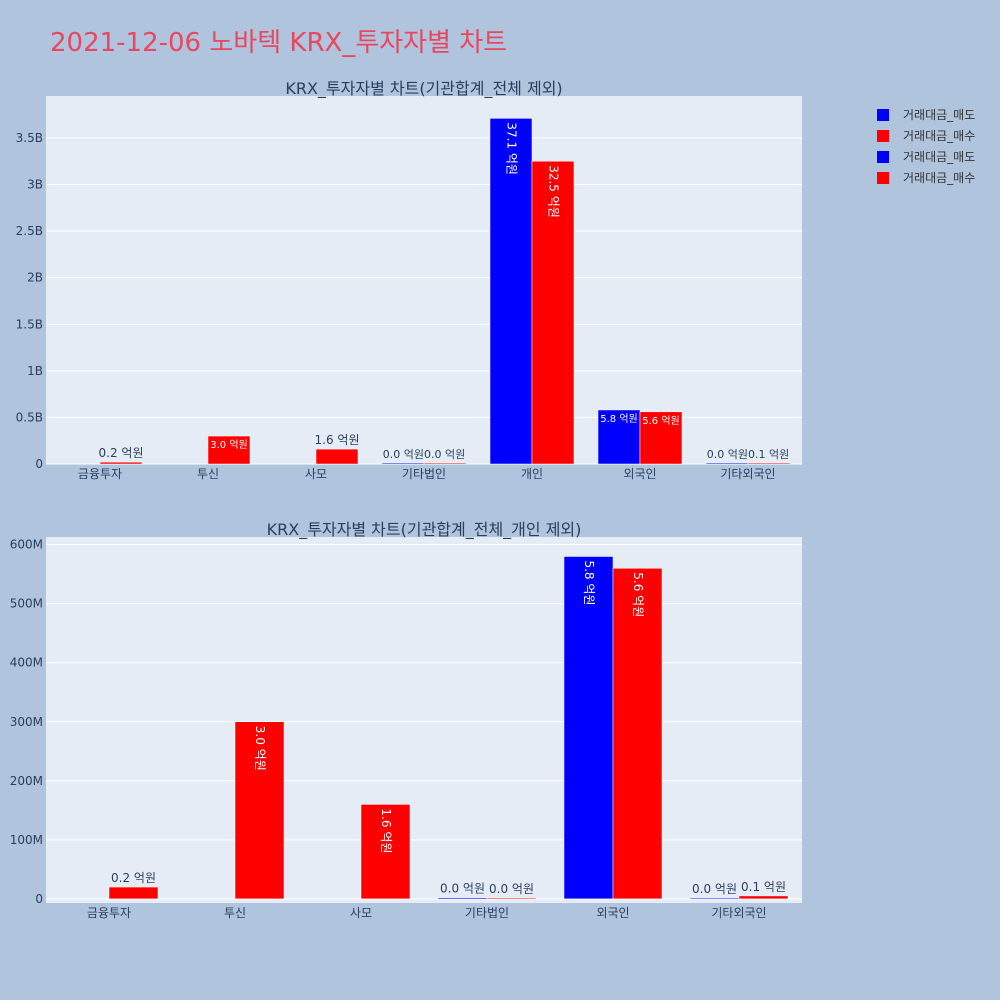 The width and height of the screenshot is (1000, 1000). Describe the element at coordinates (512, 148) in the screenshot. I see `data-label: 37.1 억원` at that location.